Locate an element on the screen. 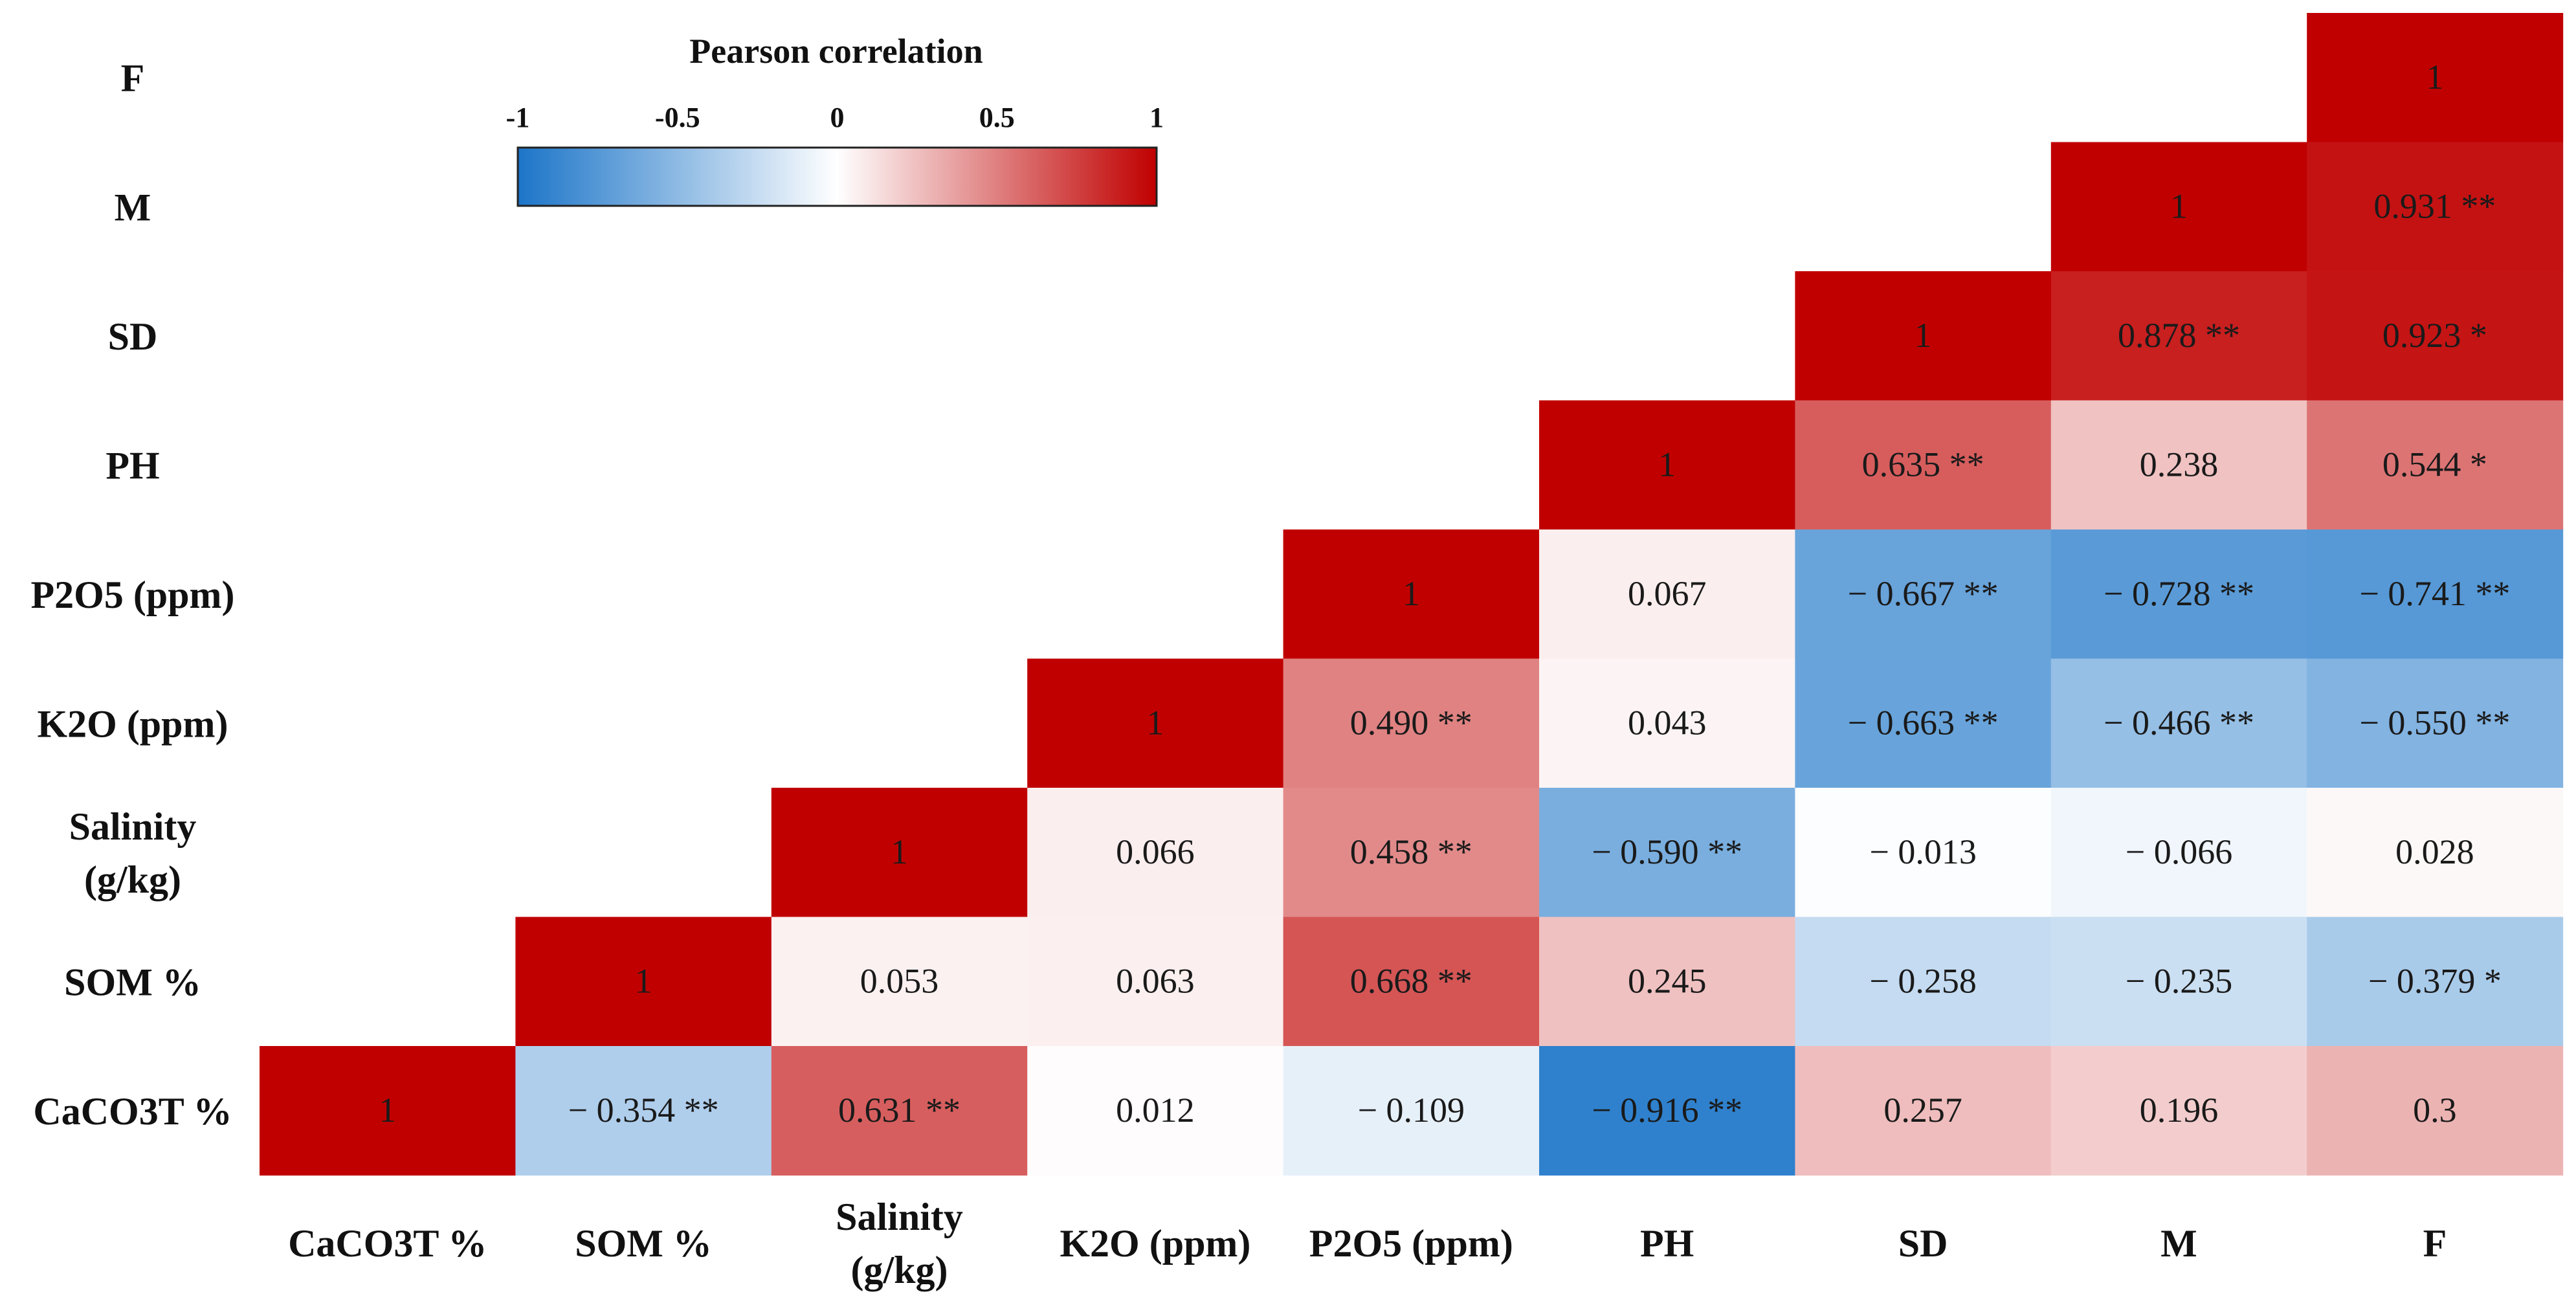 Image resolution: width=2576 pixels, height=1303 pixels. cell-value-label: 0.043 is located at coordinates (1667, 722).